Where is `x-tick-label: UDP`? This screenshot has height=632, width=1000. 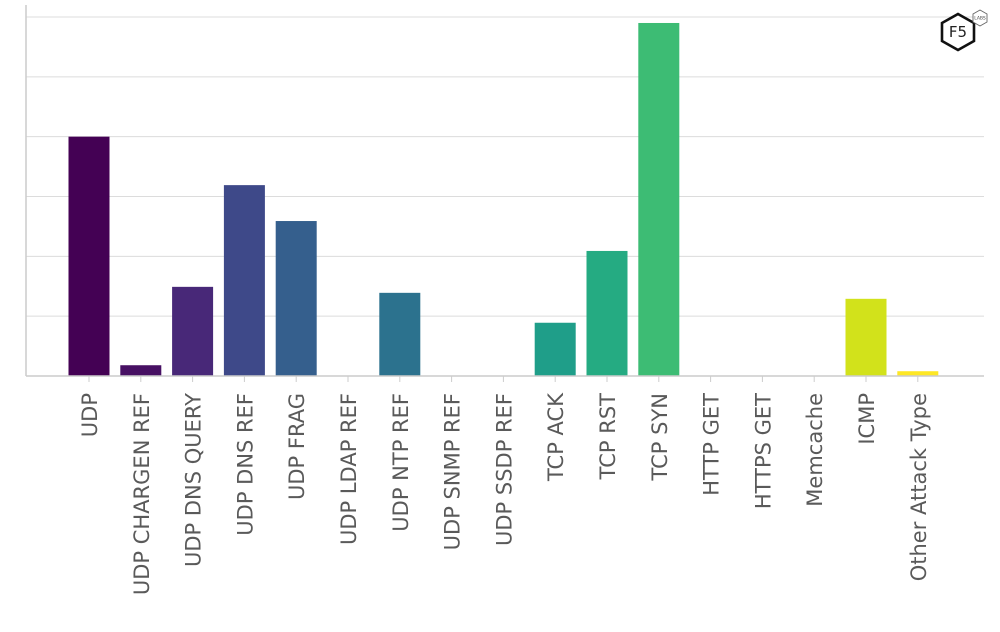 x-tick-label: UDP is located at coordinates (90, 415).